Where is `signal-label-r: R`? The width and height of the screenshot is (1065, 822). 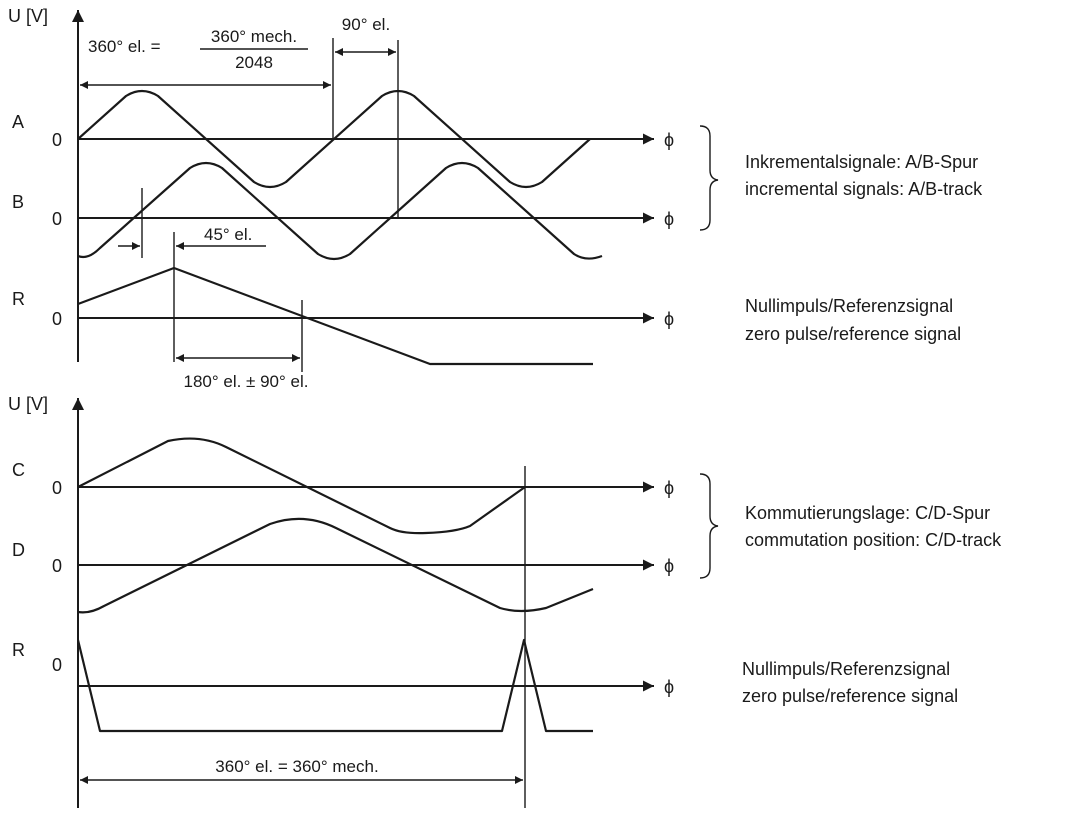 signal-label-r: R is located at coordinates (18, 299).